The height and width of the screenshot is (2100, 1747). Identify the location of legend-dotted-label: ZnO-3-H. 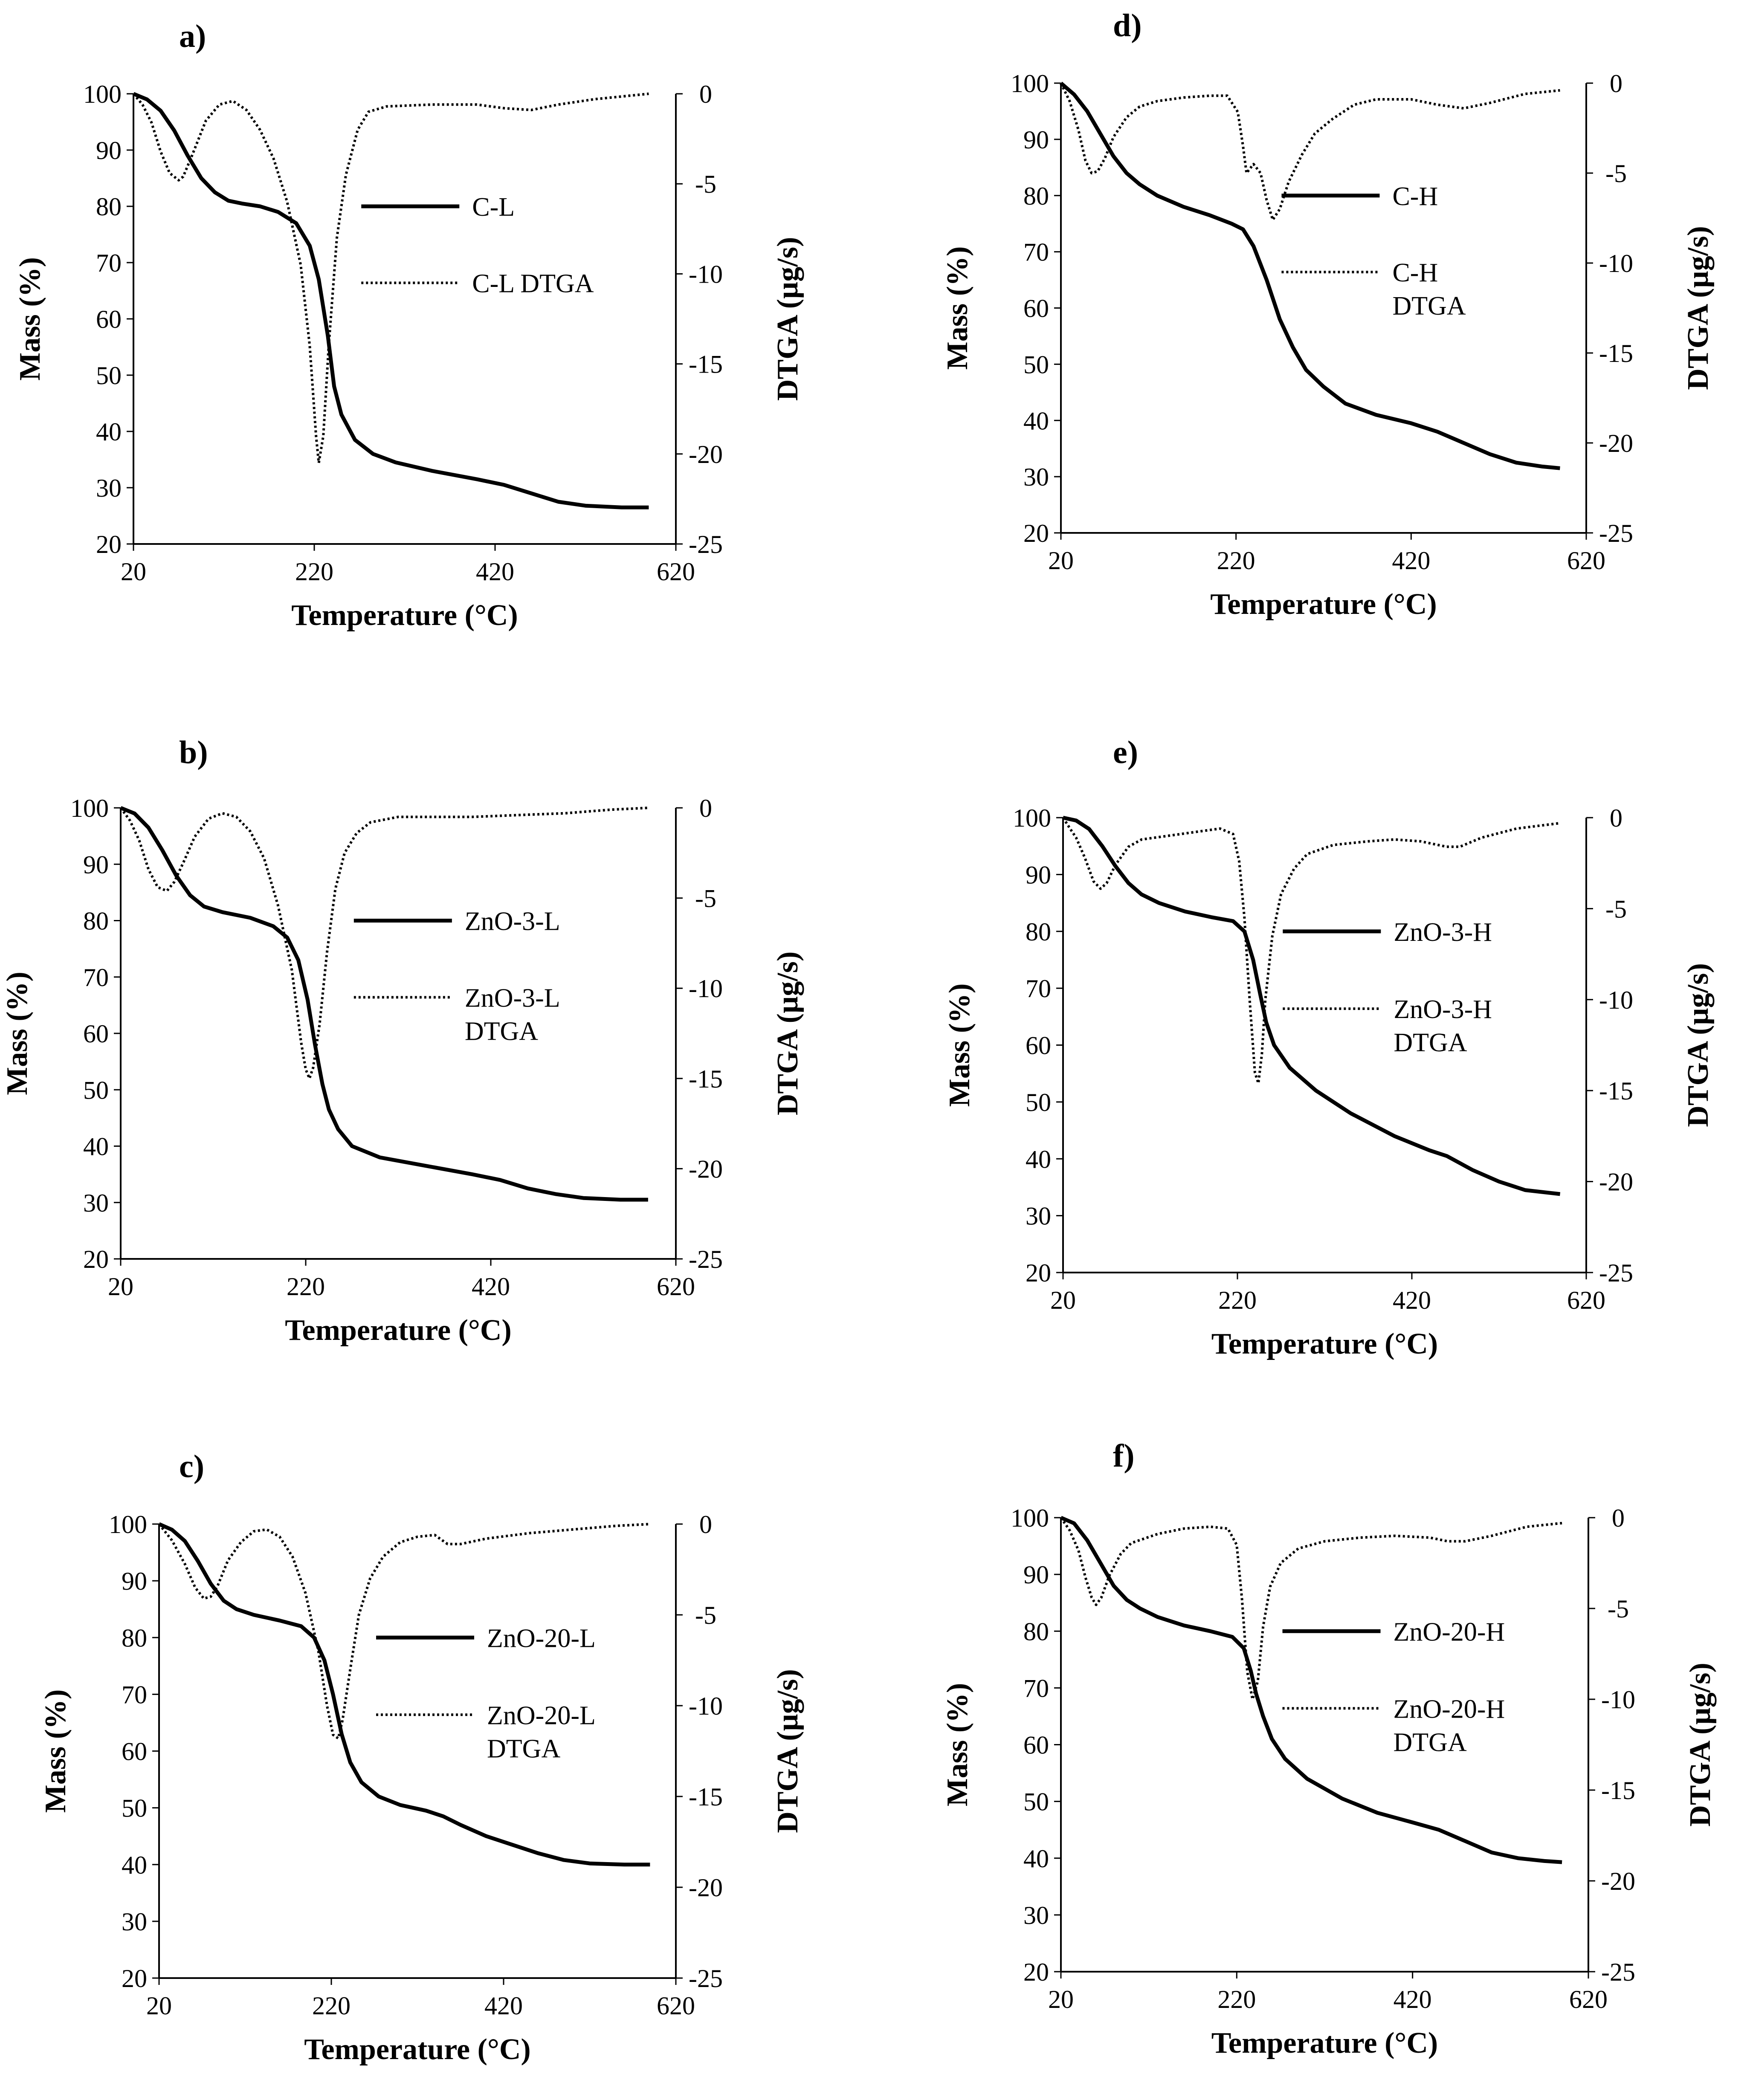
(1443, 1009).